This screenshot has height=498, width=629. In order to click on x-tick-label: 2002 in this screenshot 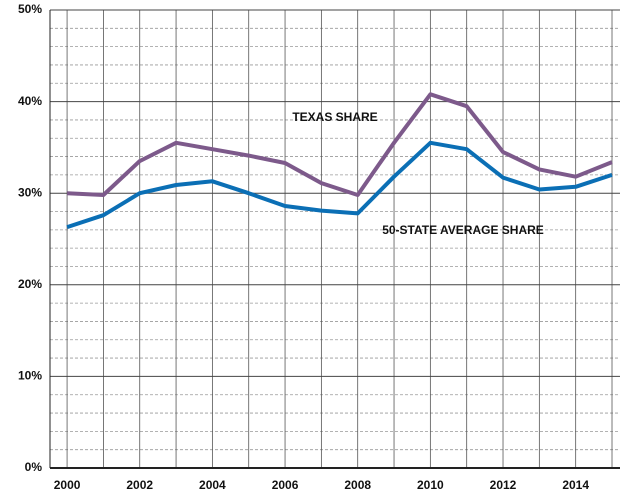, I will do `click(139, 485)`.